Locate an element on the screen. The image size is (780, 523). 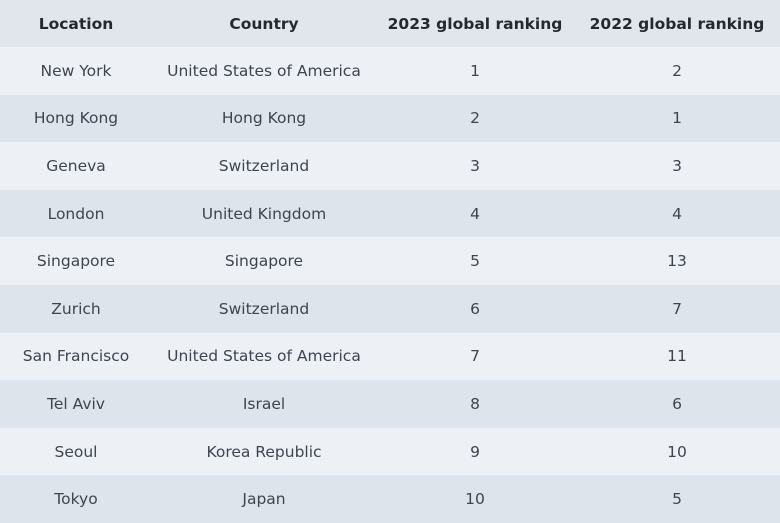
cell-location: Seoul is located at coordinates (76, 451).